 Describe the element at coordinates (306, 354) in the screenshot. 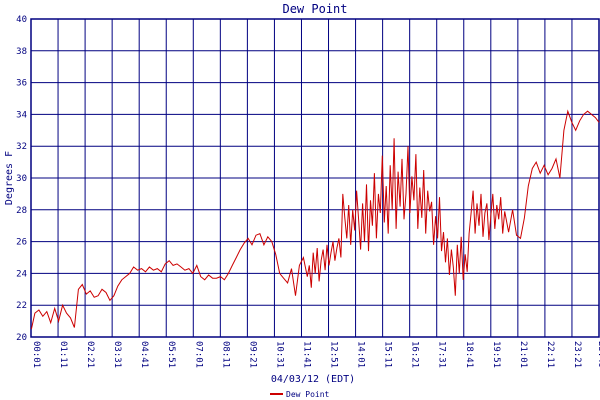

I see `x-tick-label: 11:41` at that location.